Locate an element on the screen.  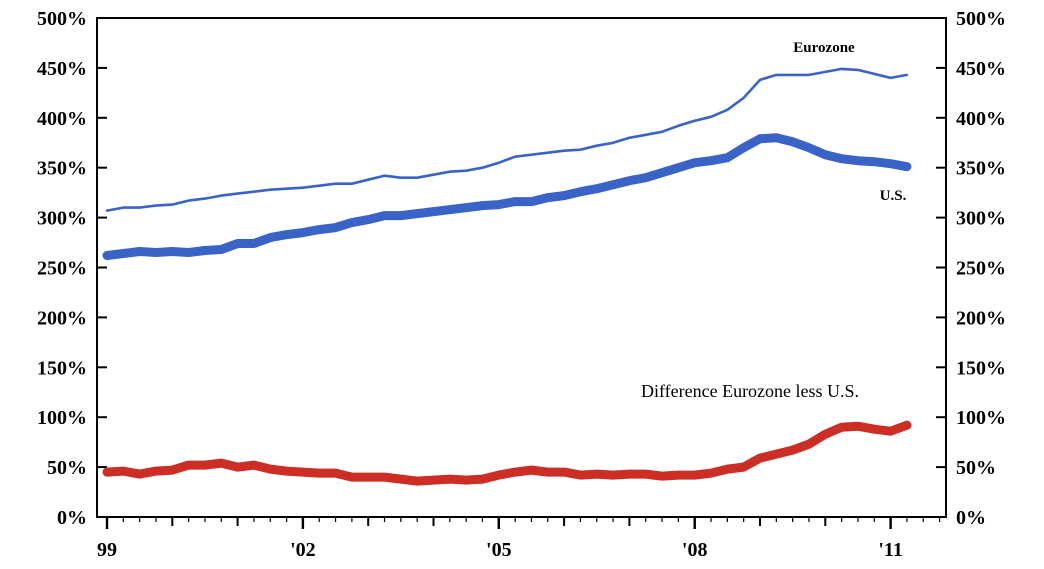
annotation-eurozone: Eurozone is located at coordinates (824, 48).